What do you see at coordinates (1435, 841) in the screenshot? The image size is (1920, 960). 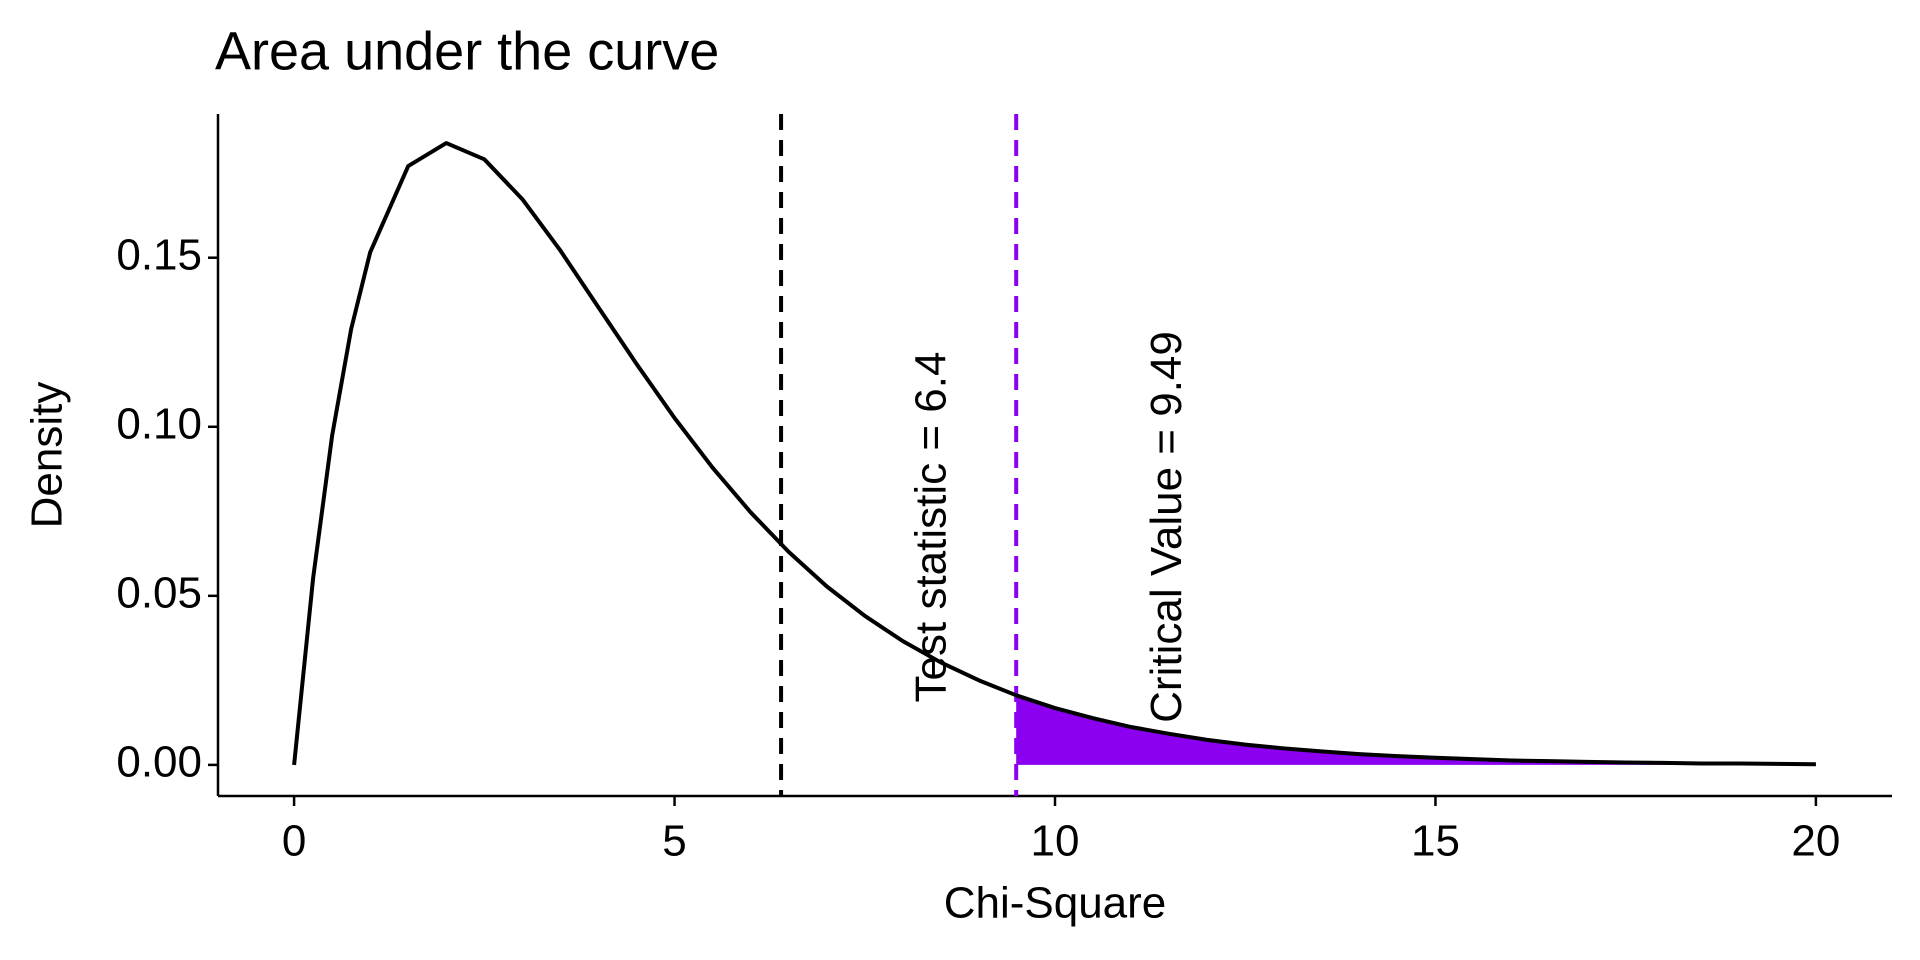 I see `x-tick-label: 15` at bounding box center [1435, 841].